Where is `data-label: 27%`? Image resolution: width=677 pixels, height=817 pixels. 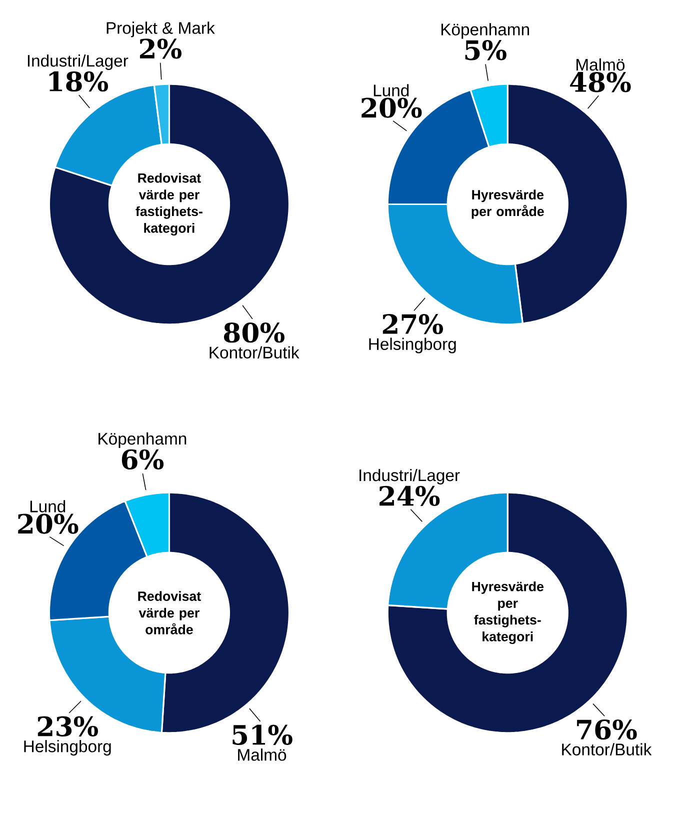 data-label: 27% is located at coordinates (413, 324).